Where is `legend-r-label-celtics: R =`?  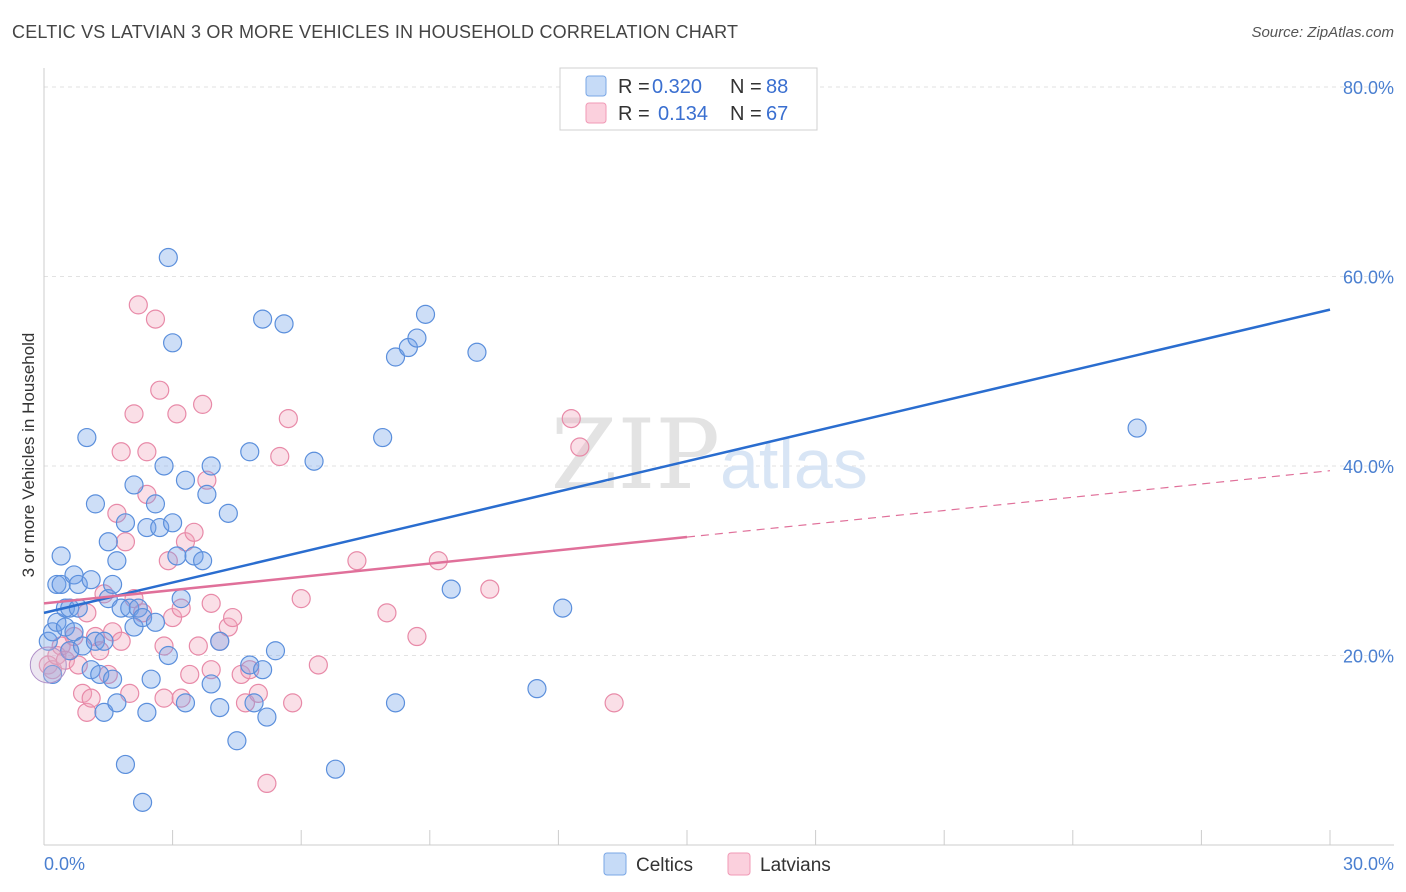
legend-r-label-celtics: R = is located at coordinates (634, 87).